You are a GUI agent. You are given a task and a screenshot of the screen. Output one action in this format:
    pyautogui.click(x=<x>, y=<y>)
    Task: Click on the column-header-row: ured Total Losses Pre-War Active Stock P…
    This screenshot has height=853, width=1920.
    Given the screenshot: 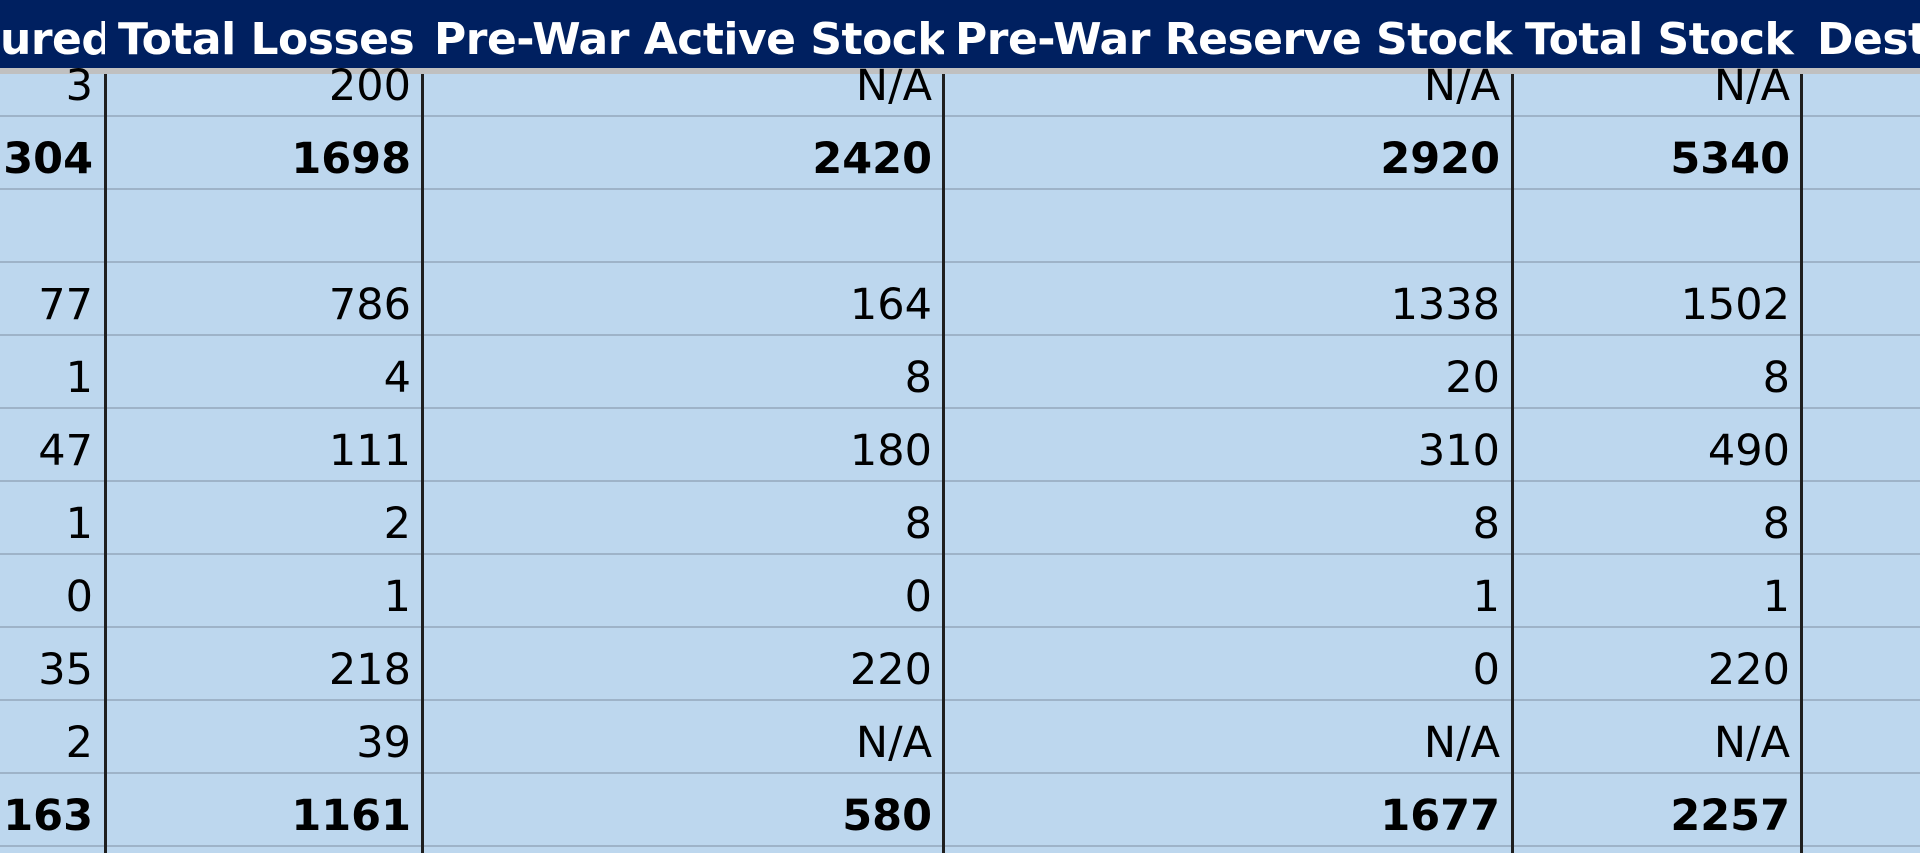 What is the action you would take?
    pyautogui.click(x=960, y=37)
    